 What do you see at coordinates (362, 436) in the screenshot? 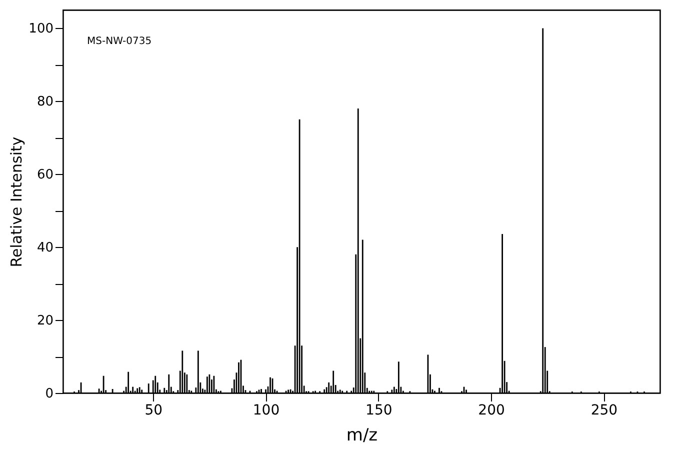
I see `x-axis-title: m/z` at bounding box center [362, 436].